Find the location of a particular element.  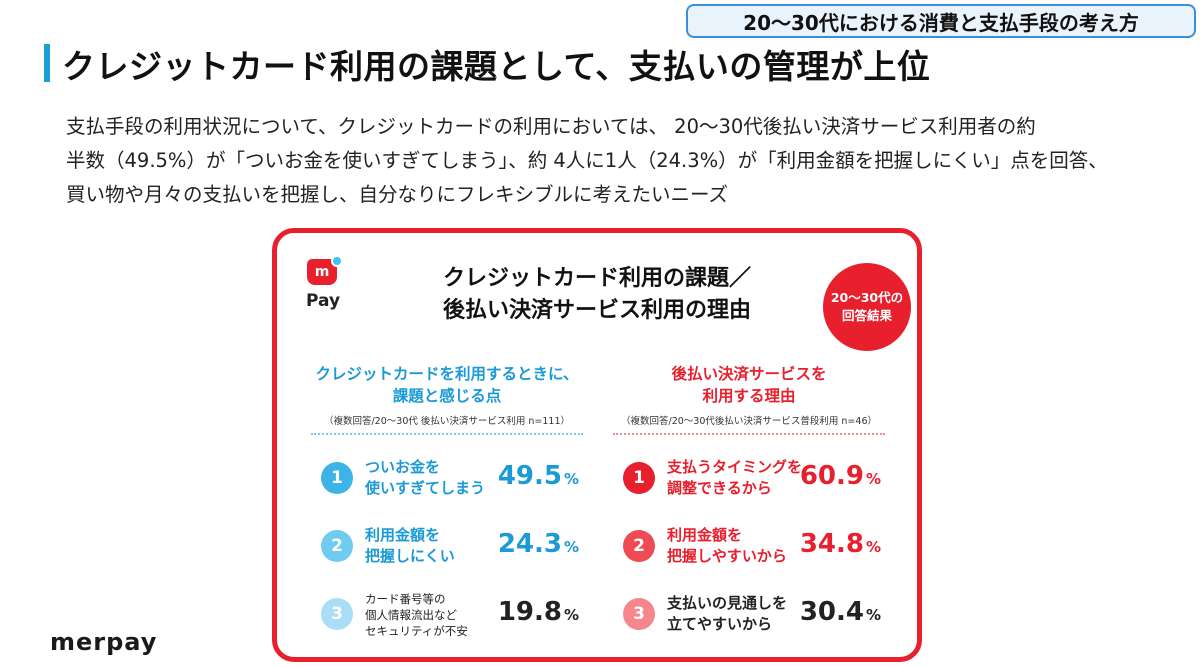

logo-pay-text: Pay is located at coordinates (323, 301).